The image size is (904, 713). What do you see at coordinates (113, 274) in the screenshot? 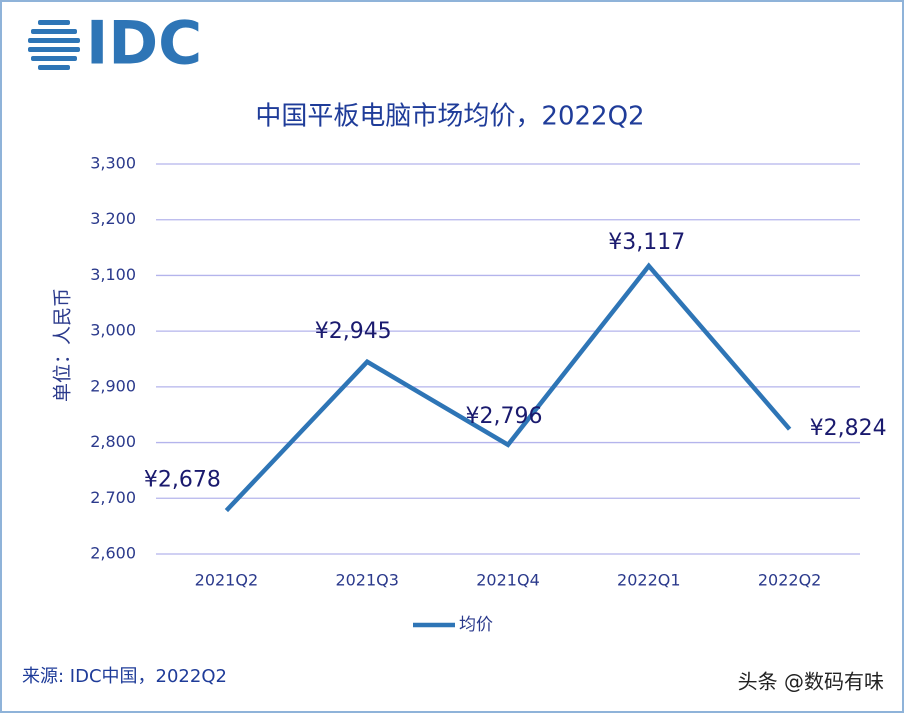
I see `y-tick-label: 3,100` at bounding box center [113, 274].